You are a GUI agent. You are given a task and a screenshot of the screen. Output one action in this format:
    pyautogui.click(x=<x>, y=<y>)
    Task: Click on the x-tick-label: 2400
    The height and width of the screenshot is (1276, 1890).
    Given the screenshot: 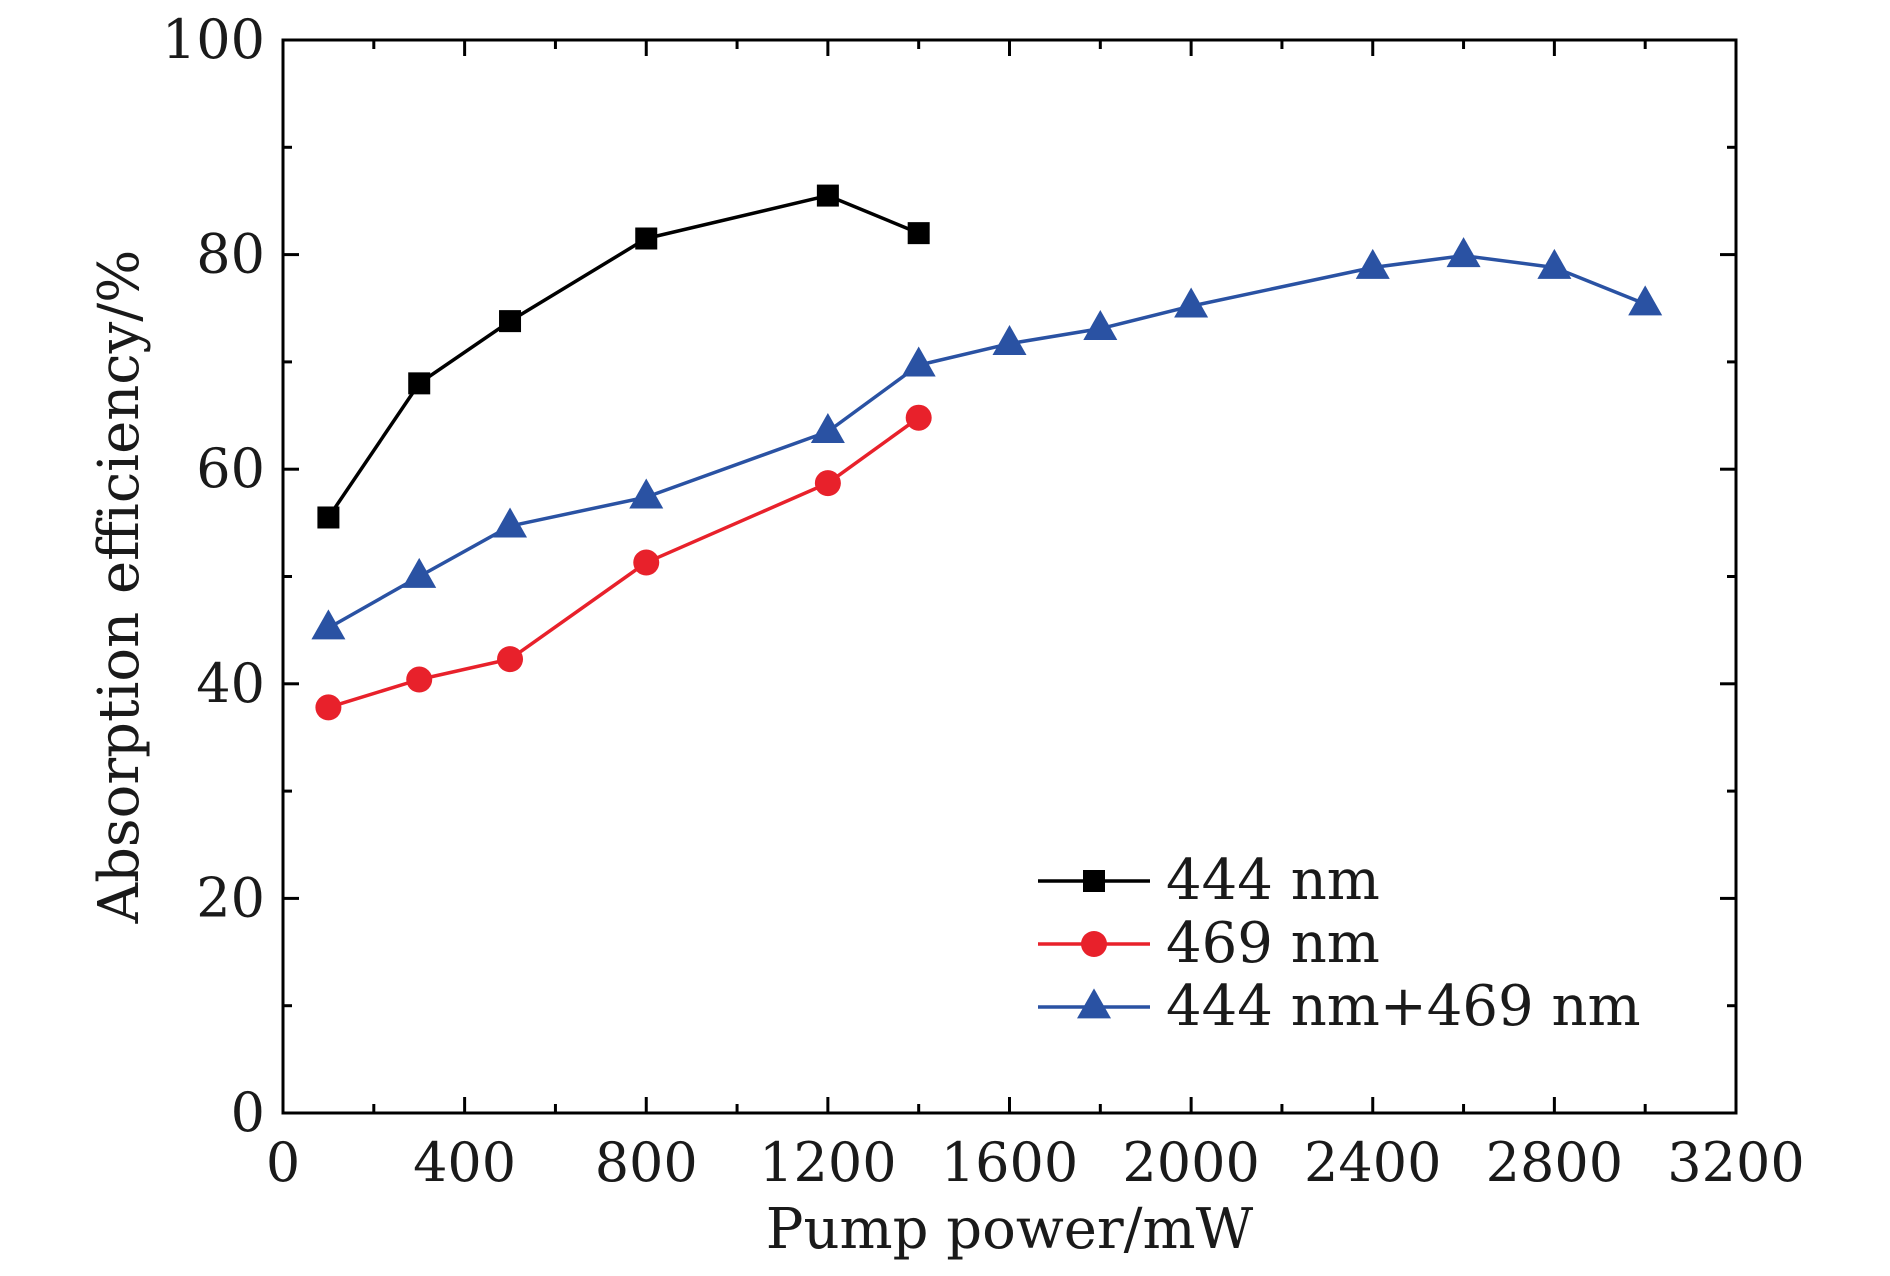 What is the action you would take?
    pyautogui.click(x=1372, y=1162)
    